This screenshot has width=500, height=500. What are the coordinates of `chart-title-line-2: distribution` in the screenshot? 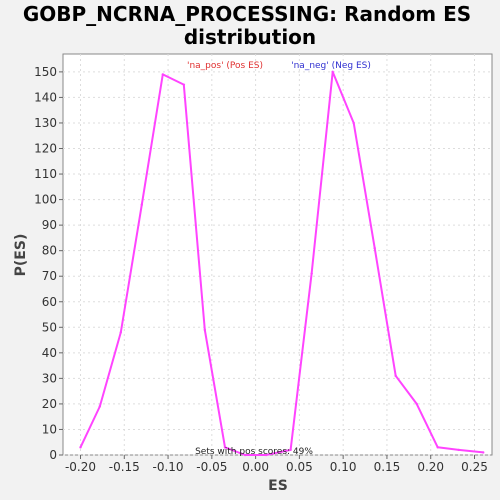 It's located at (250, 37).